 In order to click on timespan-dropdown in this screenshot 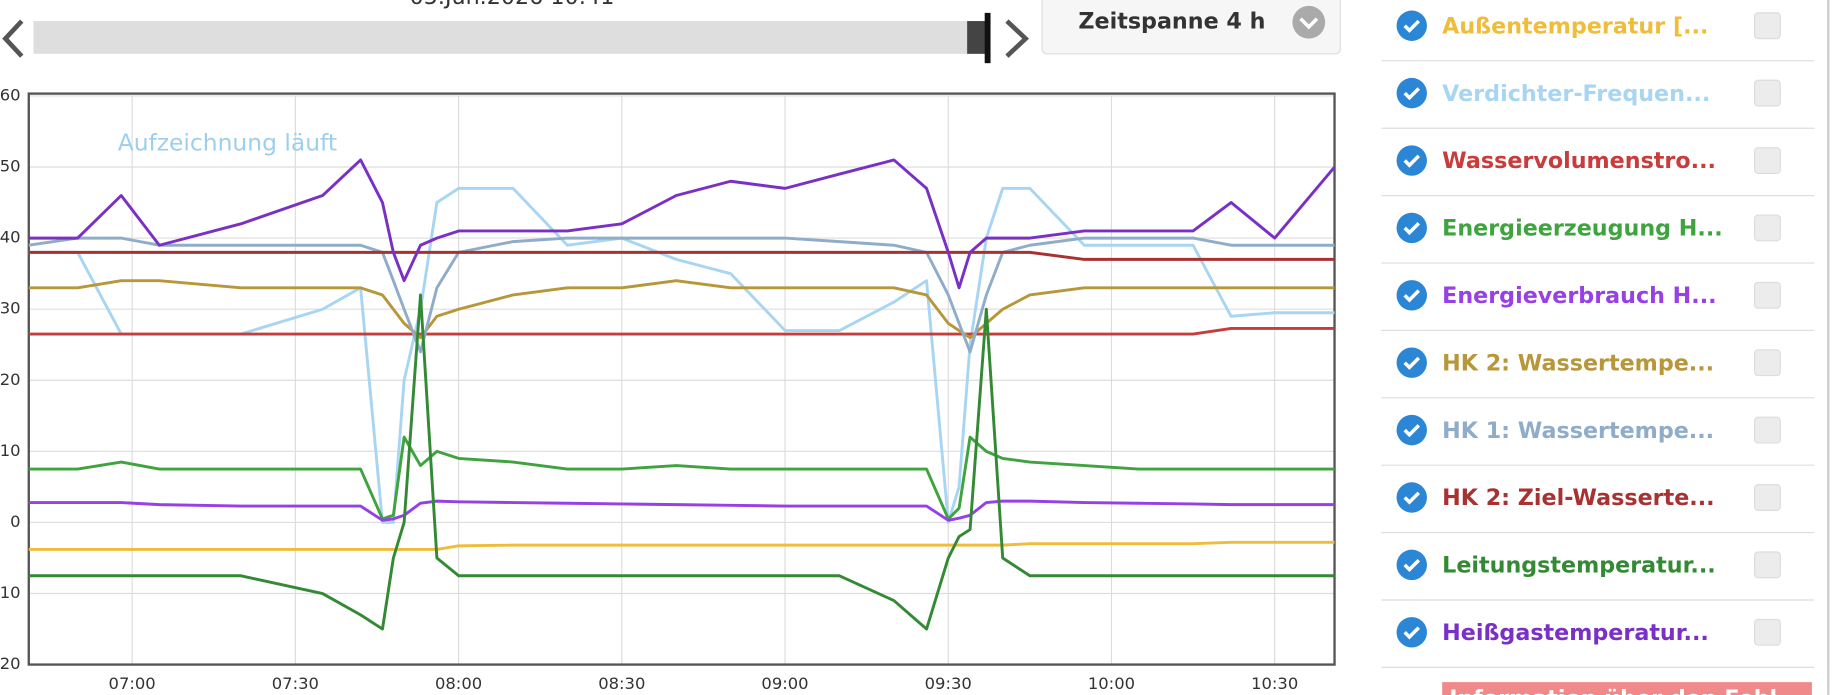, I will do `click(1191, 27)`.